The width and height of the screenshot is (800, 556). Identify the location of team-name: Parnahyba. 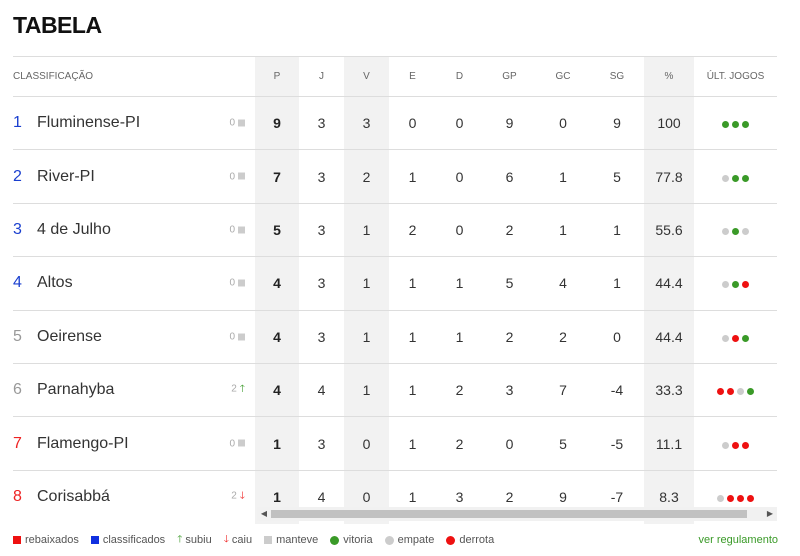
(76, 390).